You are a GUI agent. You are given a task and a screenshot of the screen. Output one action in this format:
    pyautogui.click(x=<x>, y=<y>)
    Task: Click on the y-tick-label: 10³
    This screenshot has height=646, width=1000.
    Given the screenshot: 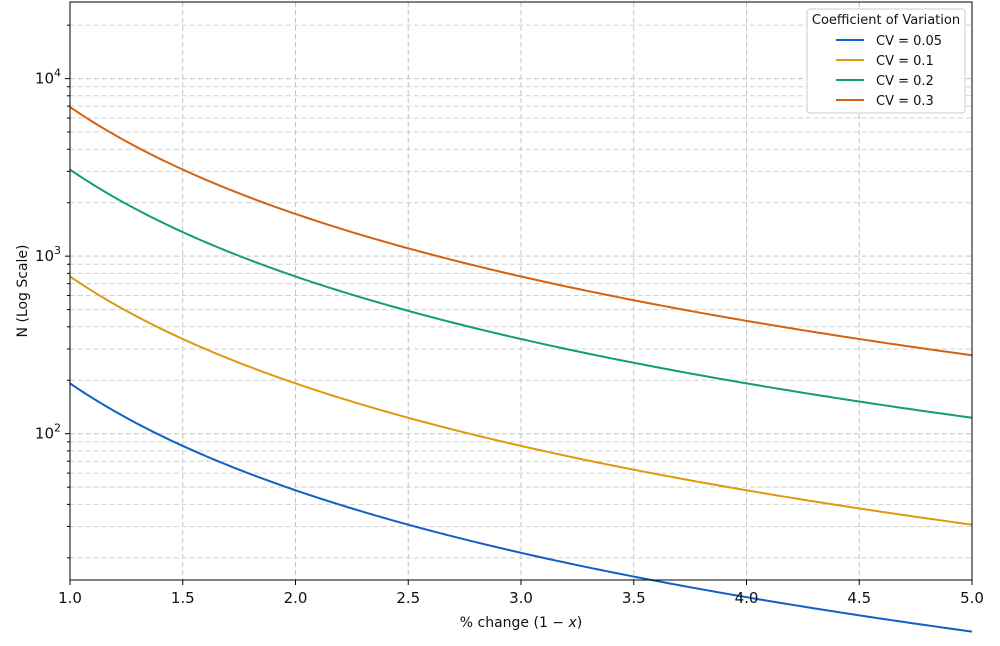 What is the action you would take?
    pyautogui.click(x=48, y=254)
    